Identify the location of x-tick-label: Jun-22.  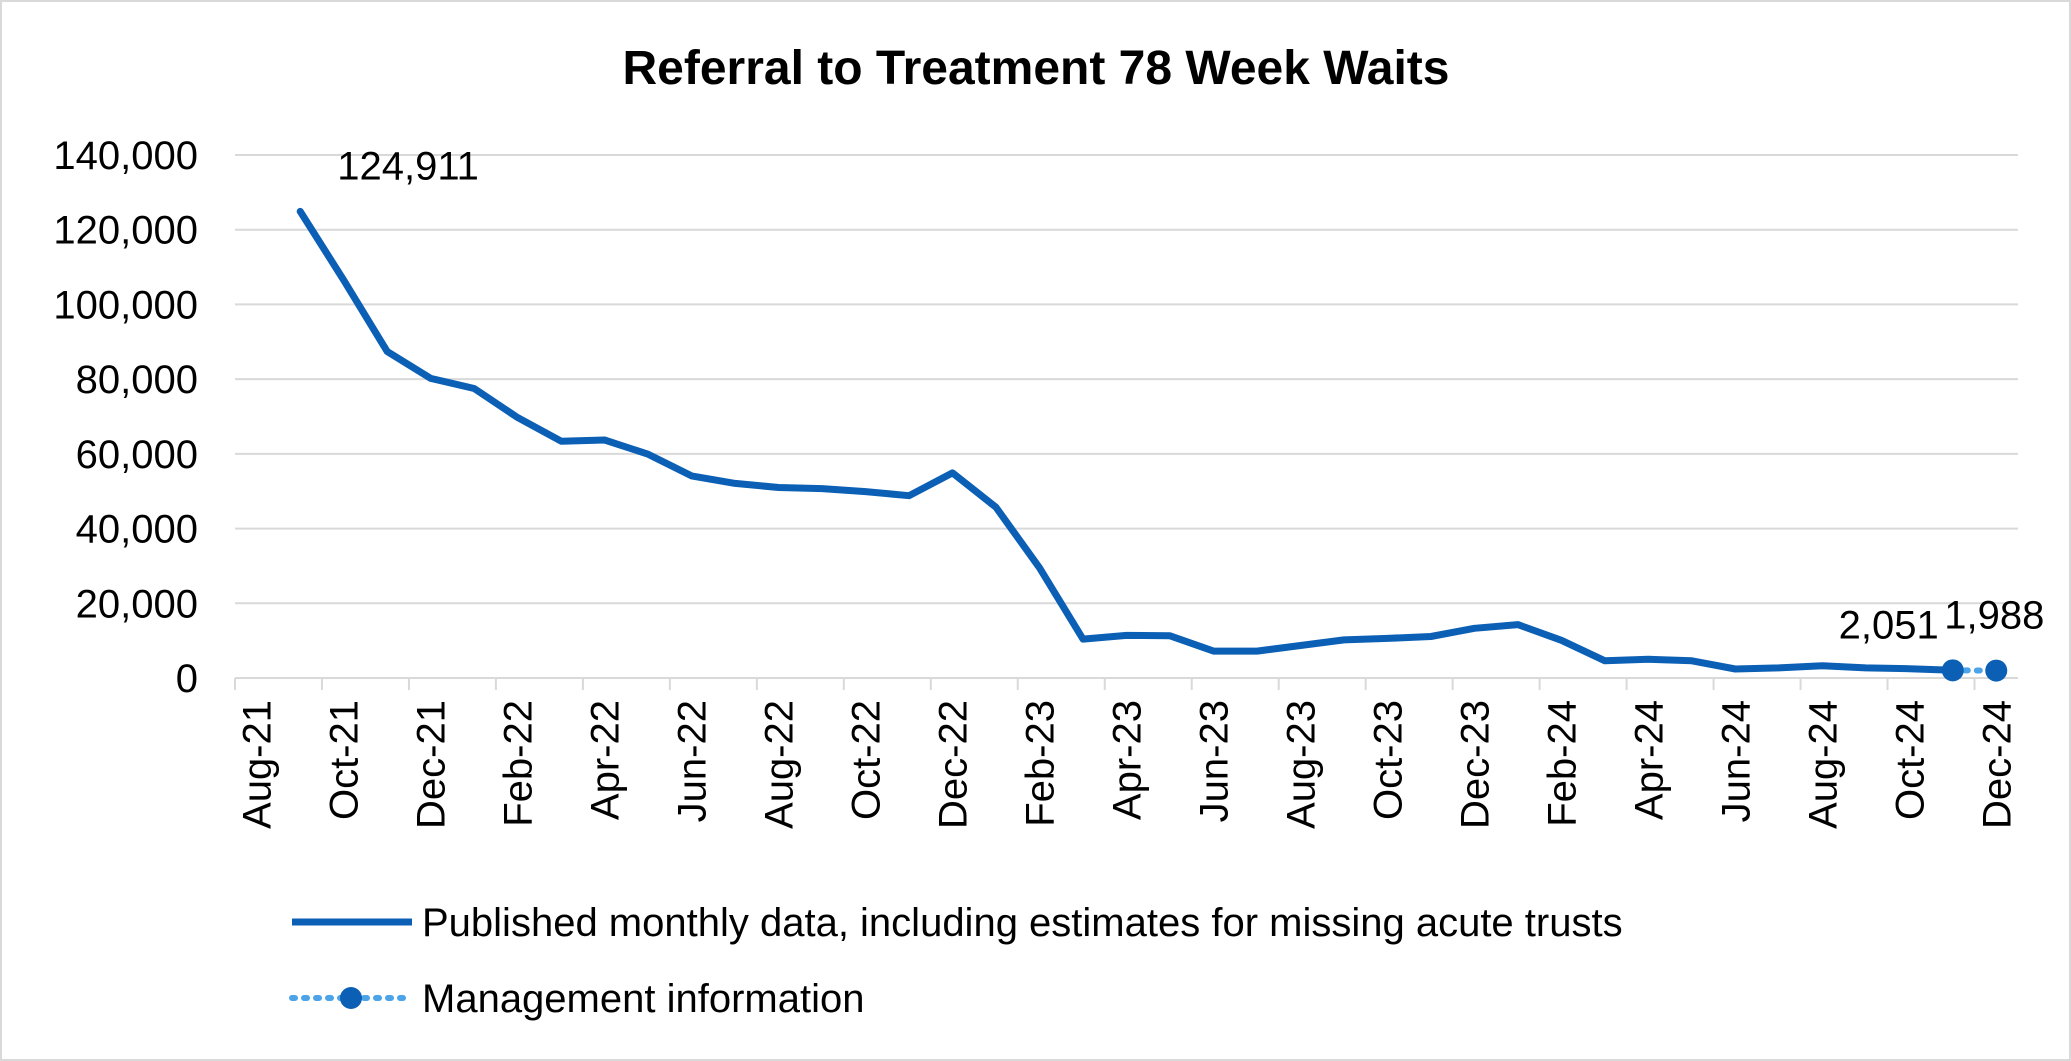
(693, 761).